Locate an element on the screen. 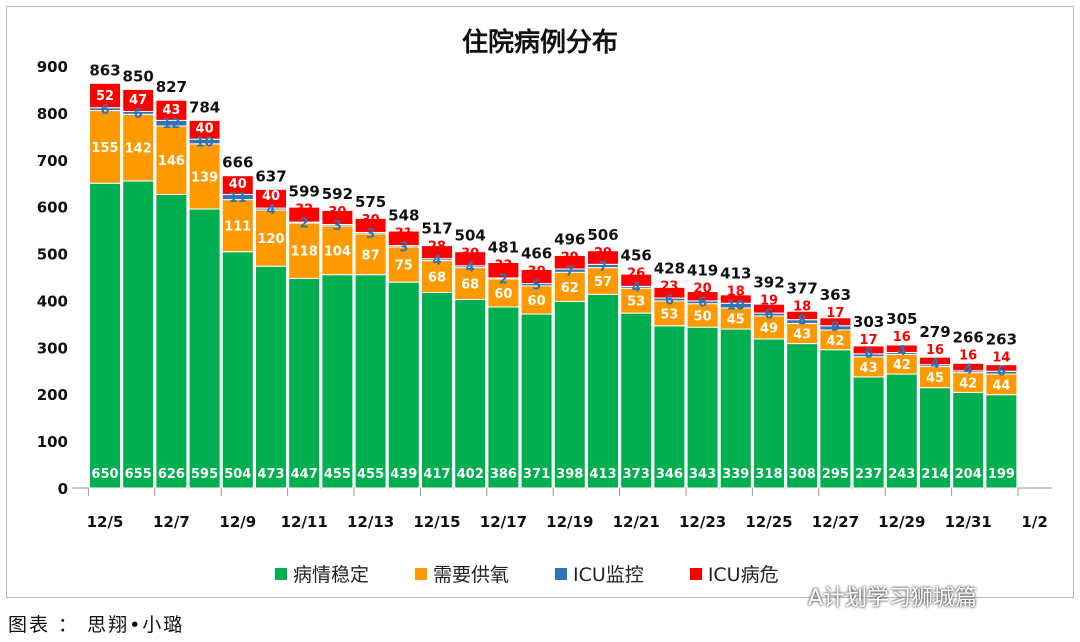 Image resolution: width=1080 pixels, height=642 pixels. total-label: 413 is located at coordinates (735, 273).